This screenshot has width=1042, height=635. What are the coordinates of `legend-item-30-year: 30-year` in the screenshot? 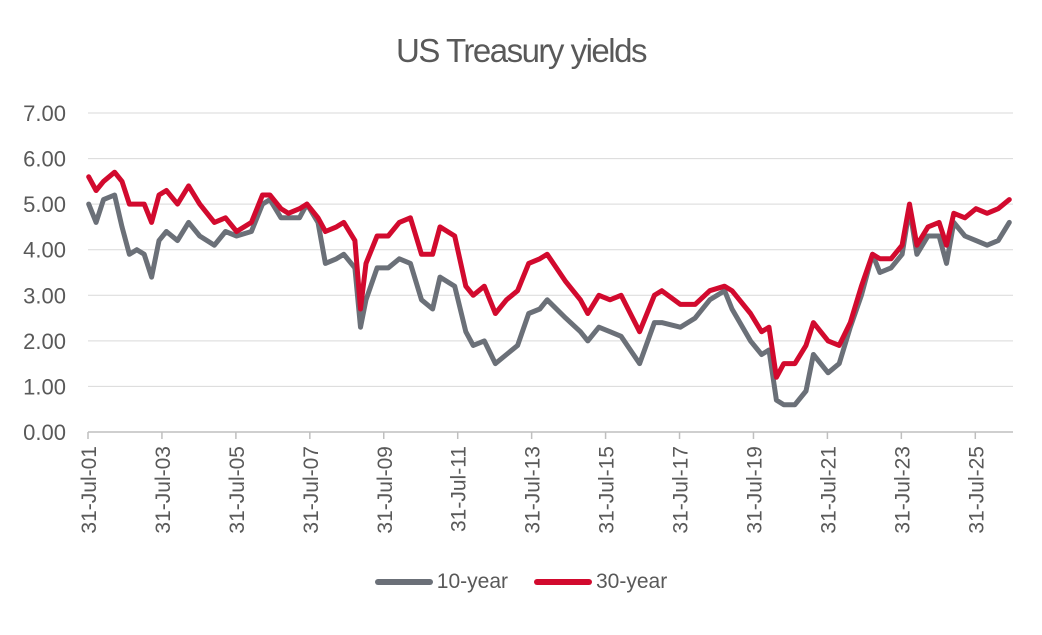 It's located at (600, 582).